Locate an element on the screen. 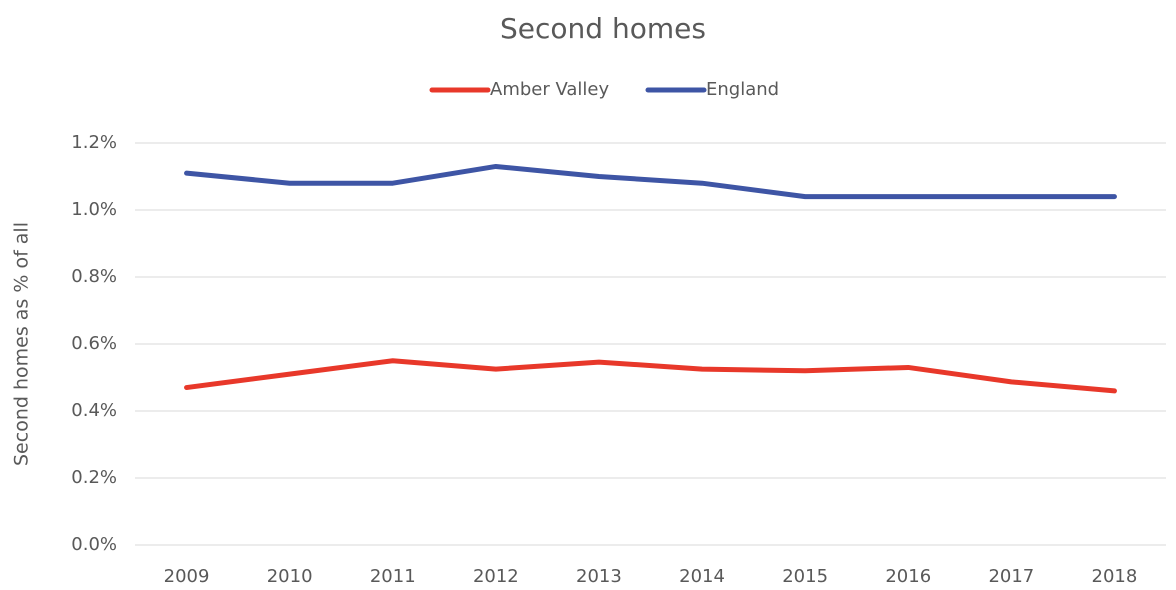 The width and height of the screenshot is (1176, 590). x-tick-label: 2015 is located at coordinates (805, 576).